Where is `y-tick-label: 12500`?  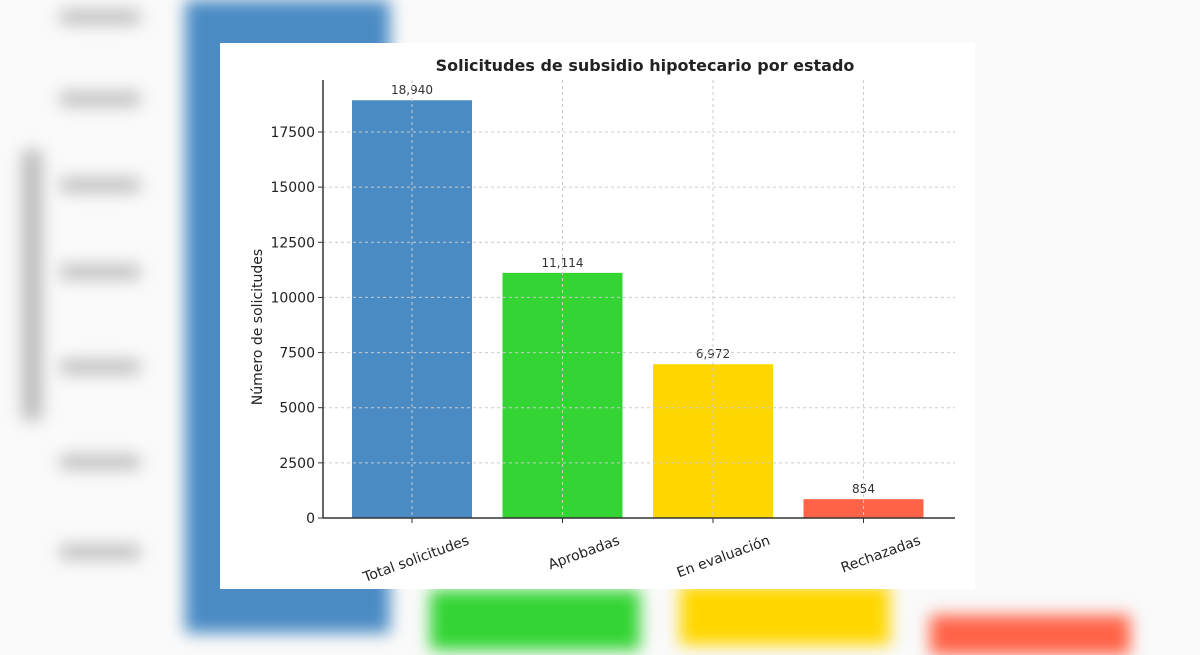
y-tick-label: 12500 is located at coordinates (292, 243).